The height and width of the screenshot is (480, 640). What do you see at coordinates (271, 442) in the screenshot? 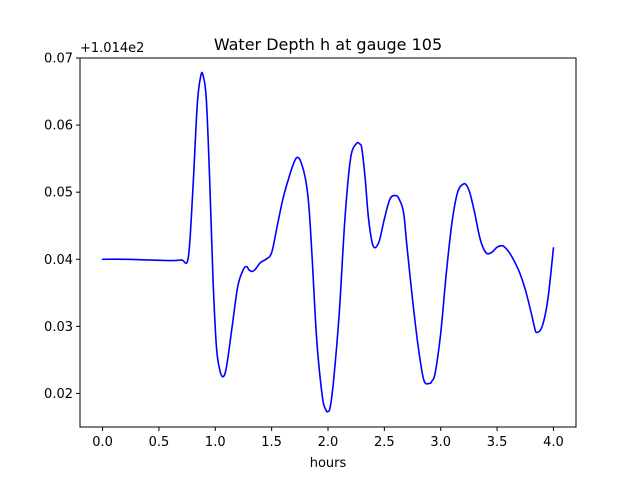
I see `x-tick-label: 1.5` at bounding box center [271, 442].